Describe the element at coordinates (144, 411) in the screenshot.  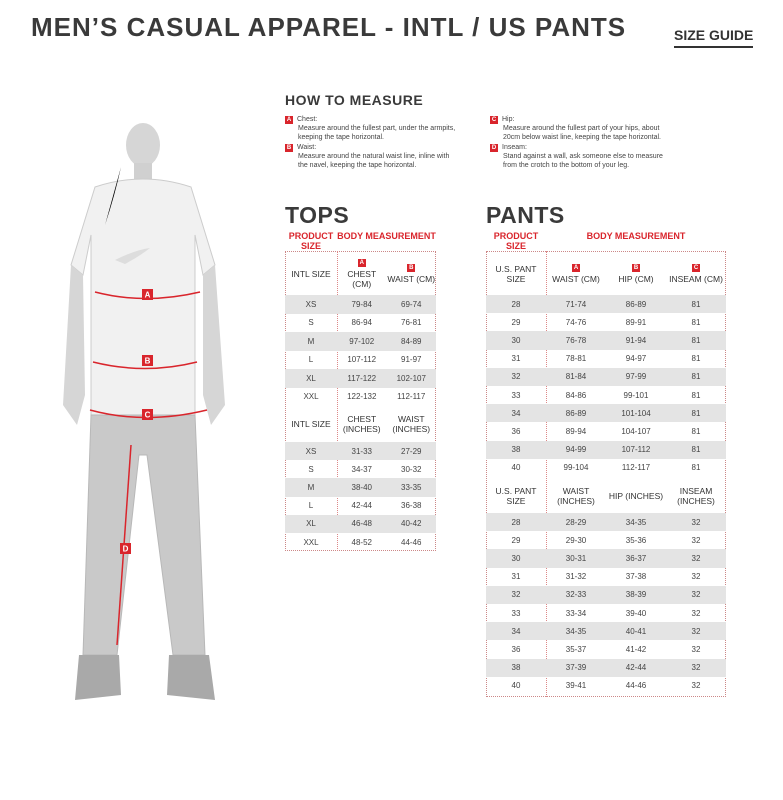
I see `model-silhouette` at that location.